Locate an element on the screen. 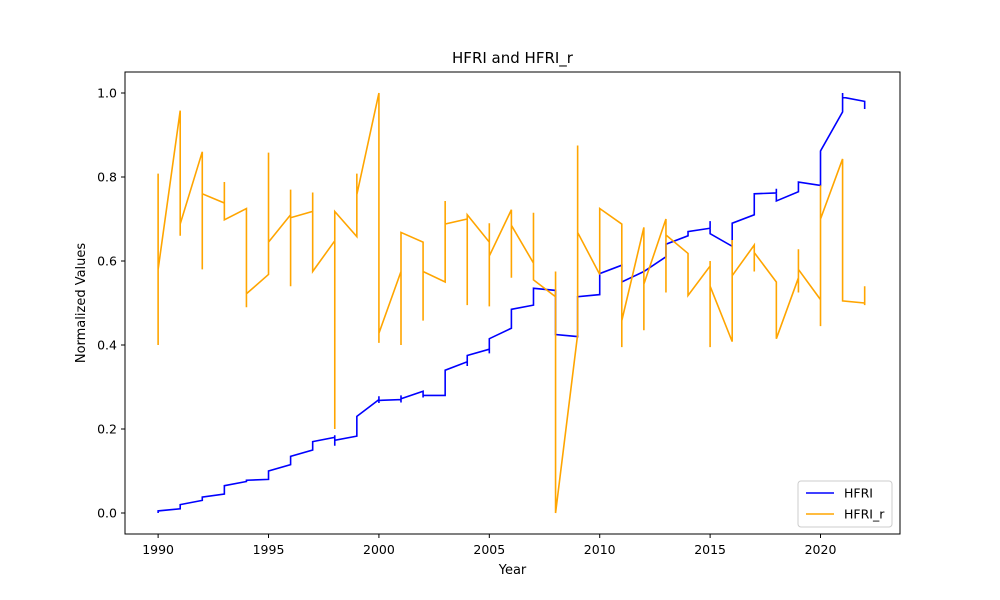 This screenshot has height=600, width=1000. y-tick-label: 0.6 is located at coordinates (107, 261).